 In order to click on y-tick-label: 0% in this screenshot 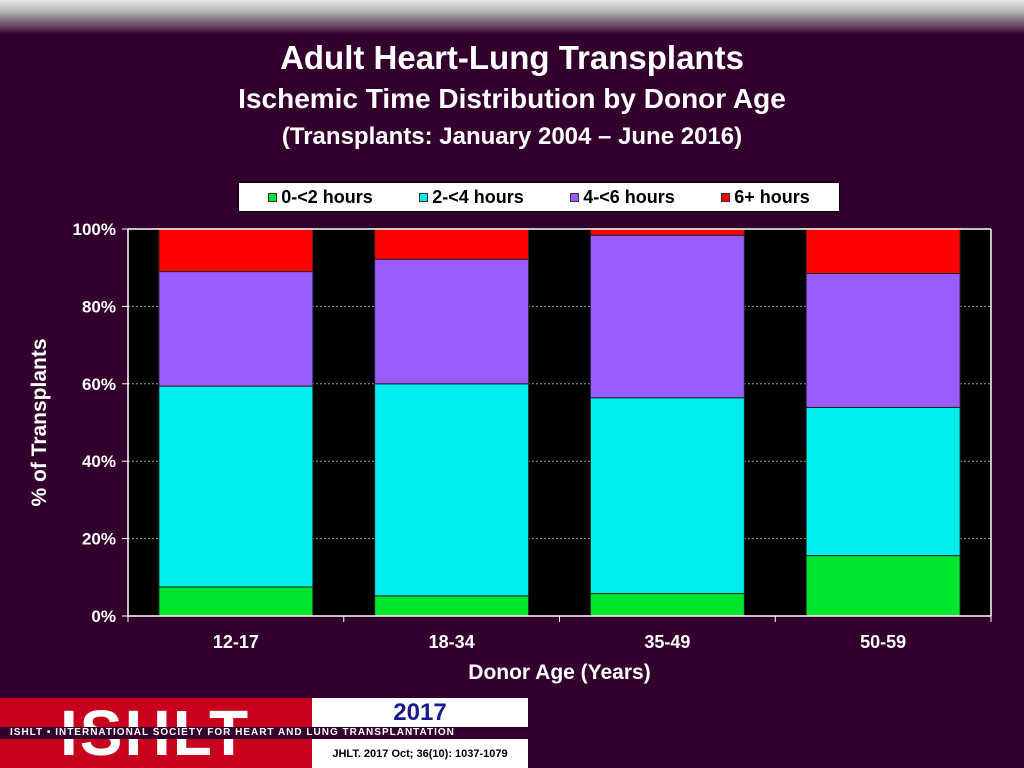, I will do `click(103, 616)`.